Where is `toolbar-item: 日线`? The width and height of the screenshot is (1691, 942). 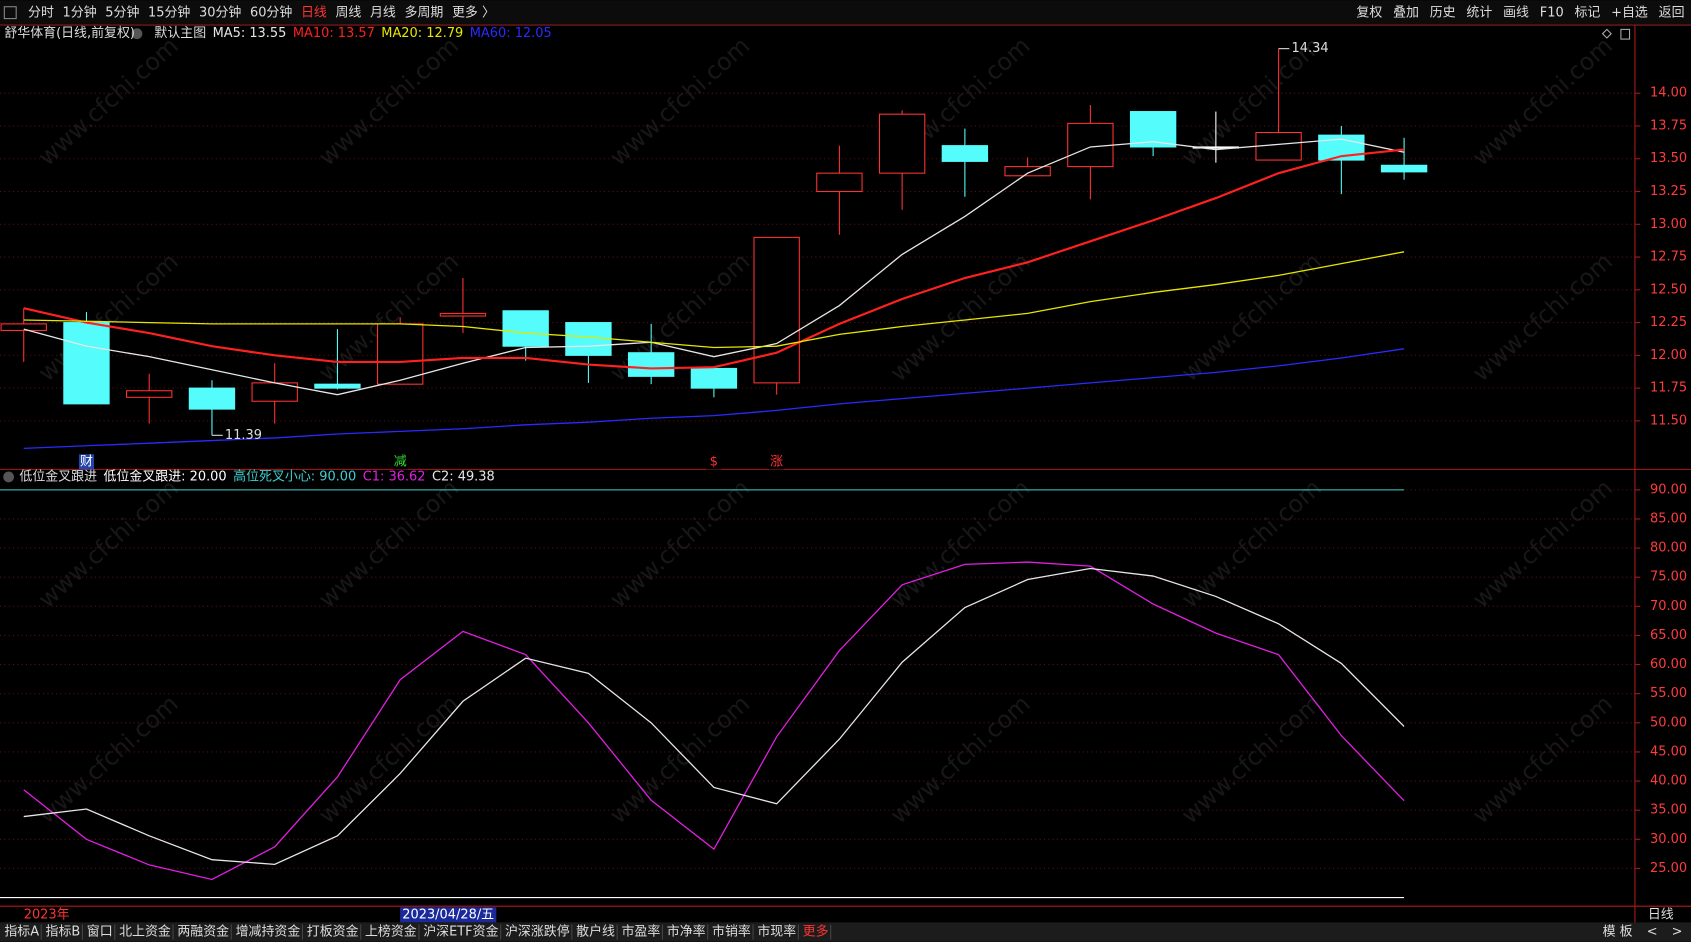 toolbar-item: 日线 is located at coordinates (314, 13).